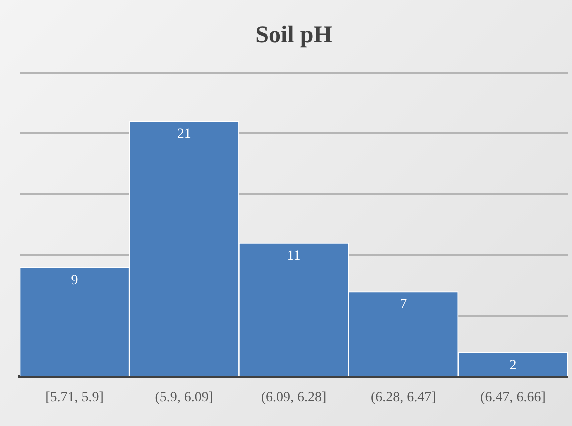 The height and width of the screenshot is (426, 572). Describe the element at coordinates (404, 305) in the screenshot. I see `data-label: 7` at that location.